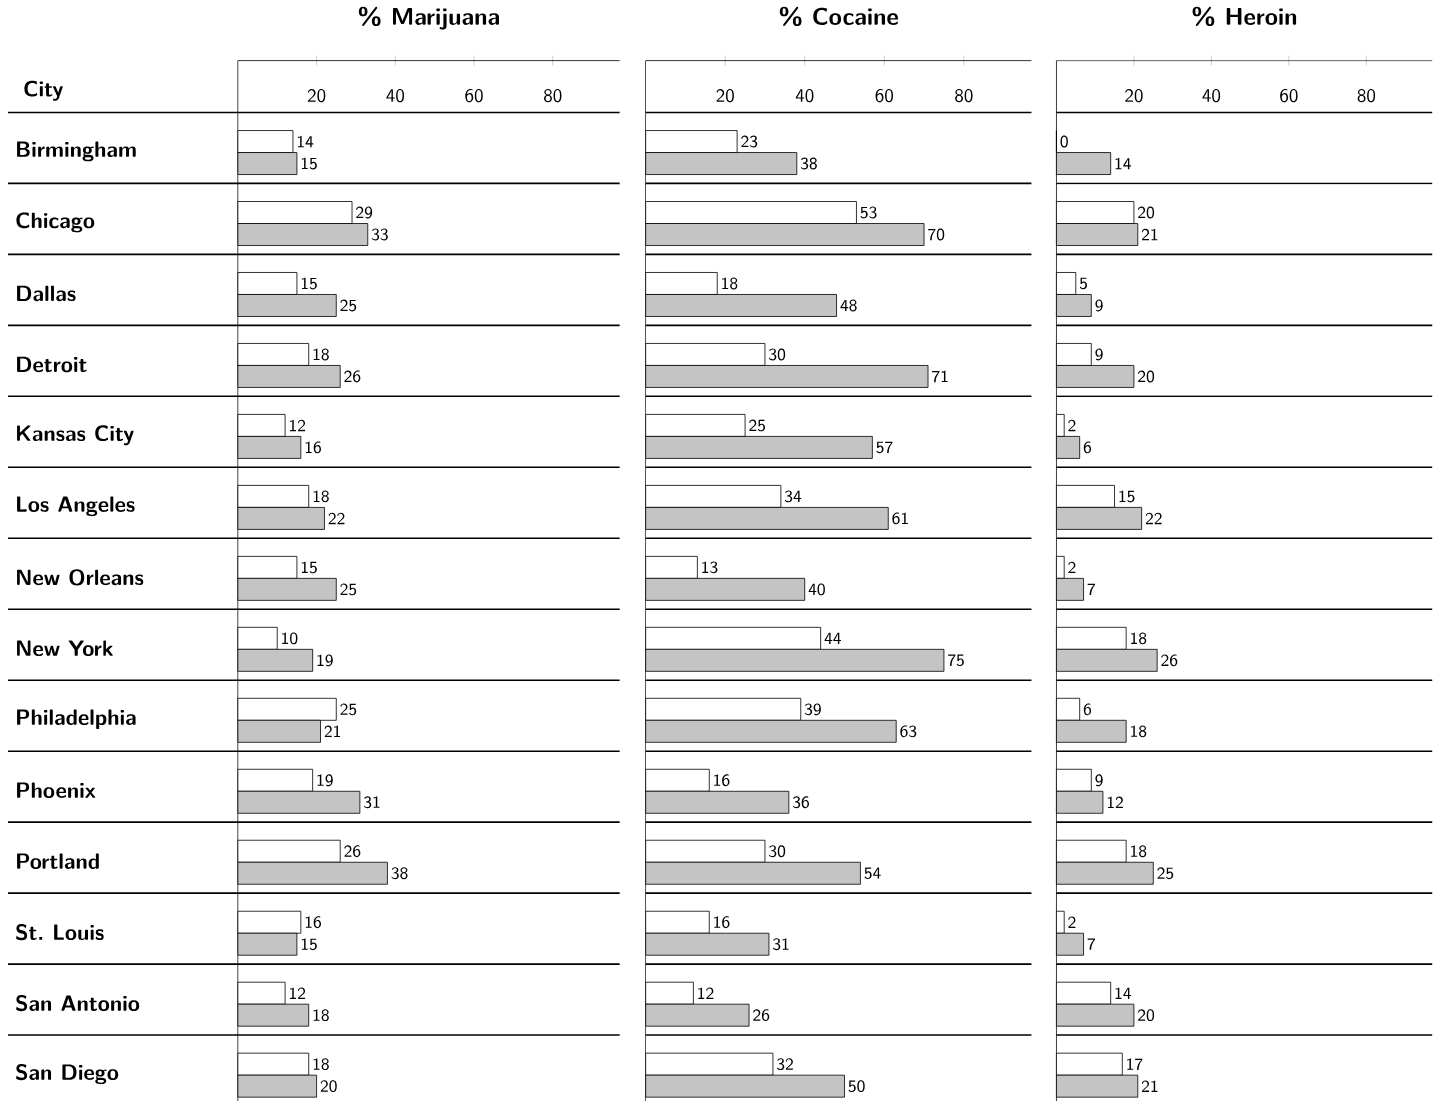  I want to click on y-tick-label: Kansas City, so click(75, 435).